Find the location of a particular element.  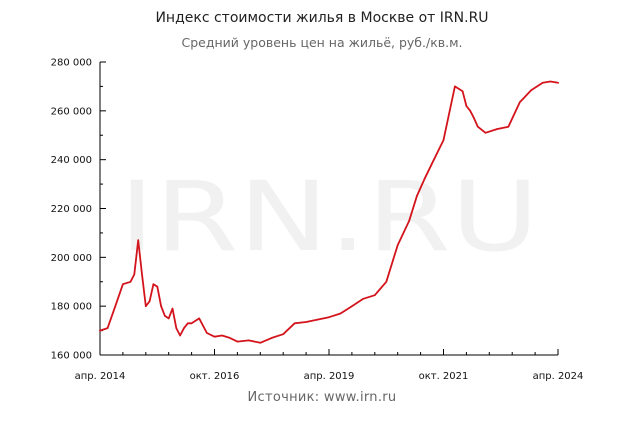

x-tick-label: окт. 2021 is located at coordinates (444, 376).